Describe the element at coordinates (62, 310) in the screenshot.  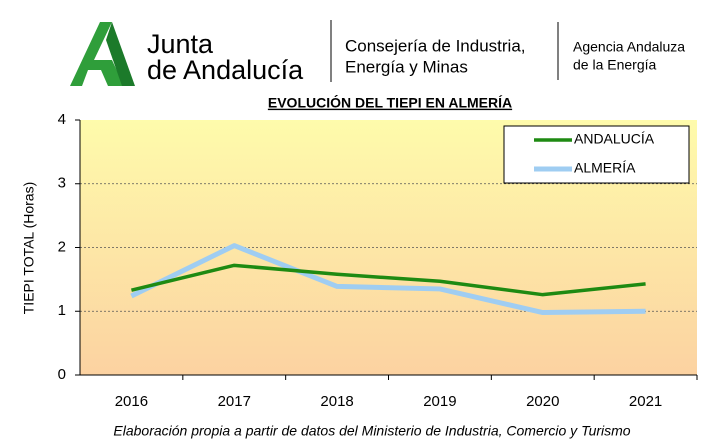
I see `y-tick-label: 1` at that location.